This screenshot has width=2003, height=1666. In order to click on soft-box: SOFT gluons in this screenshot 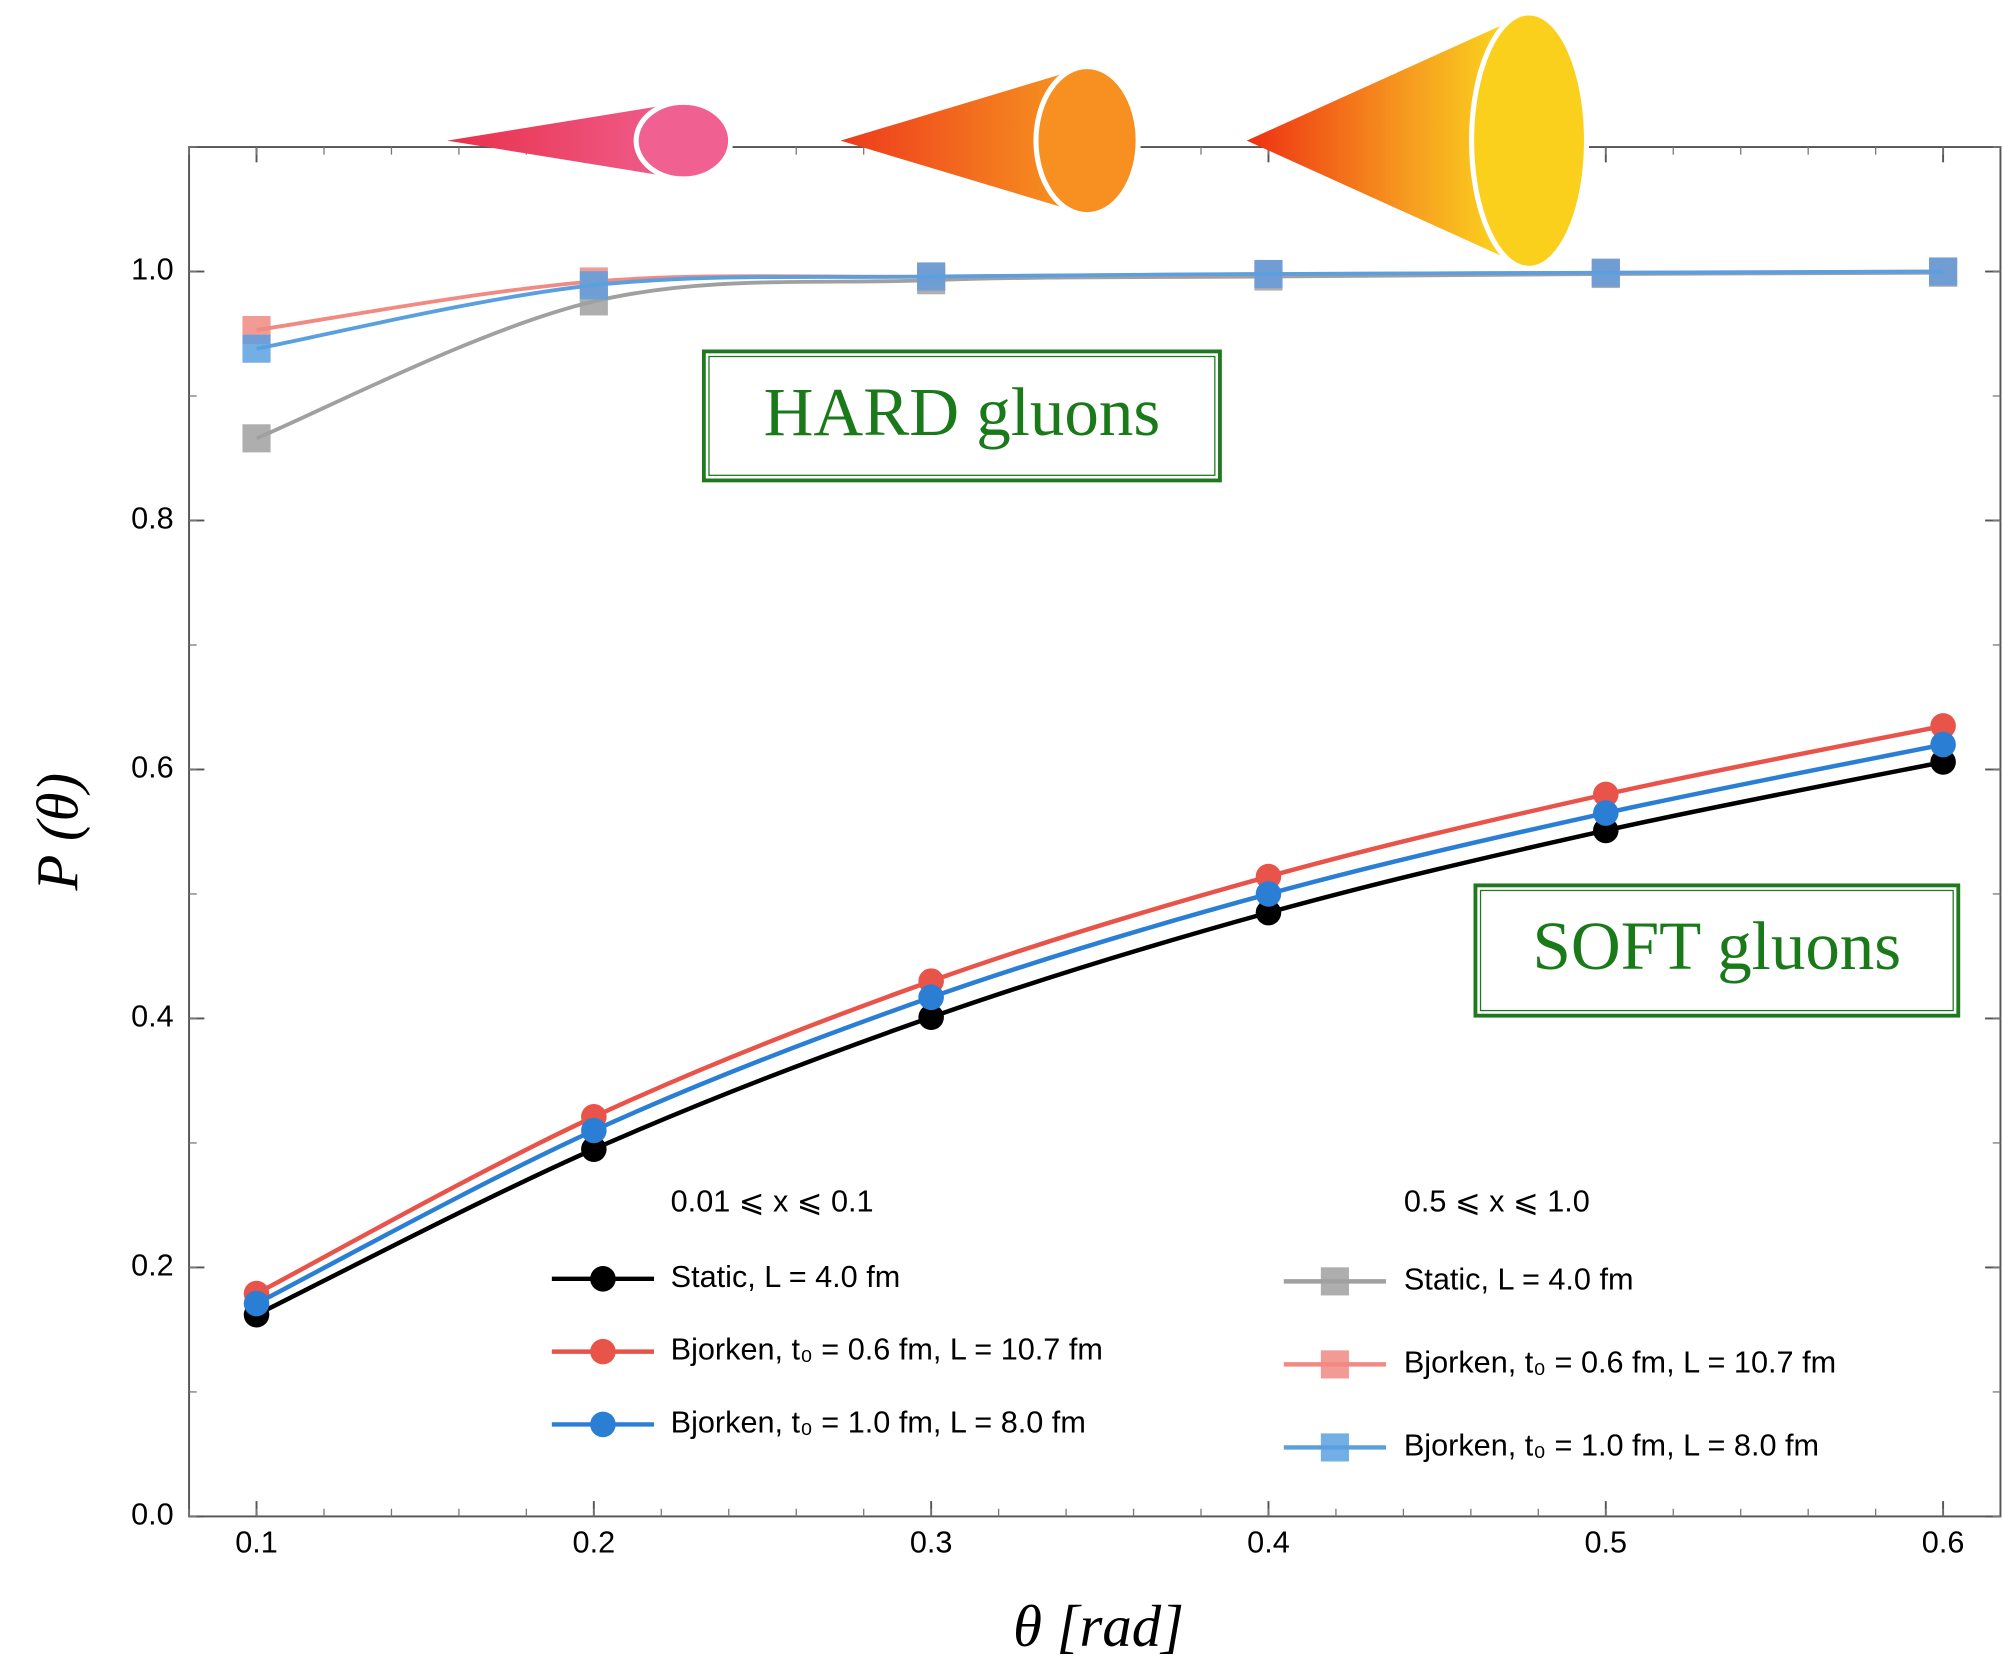, I will do `click(1717, 950)`.